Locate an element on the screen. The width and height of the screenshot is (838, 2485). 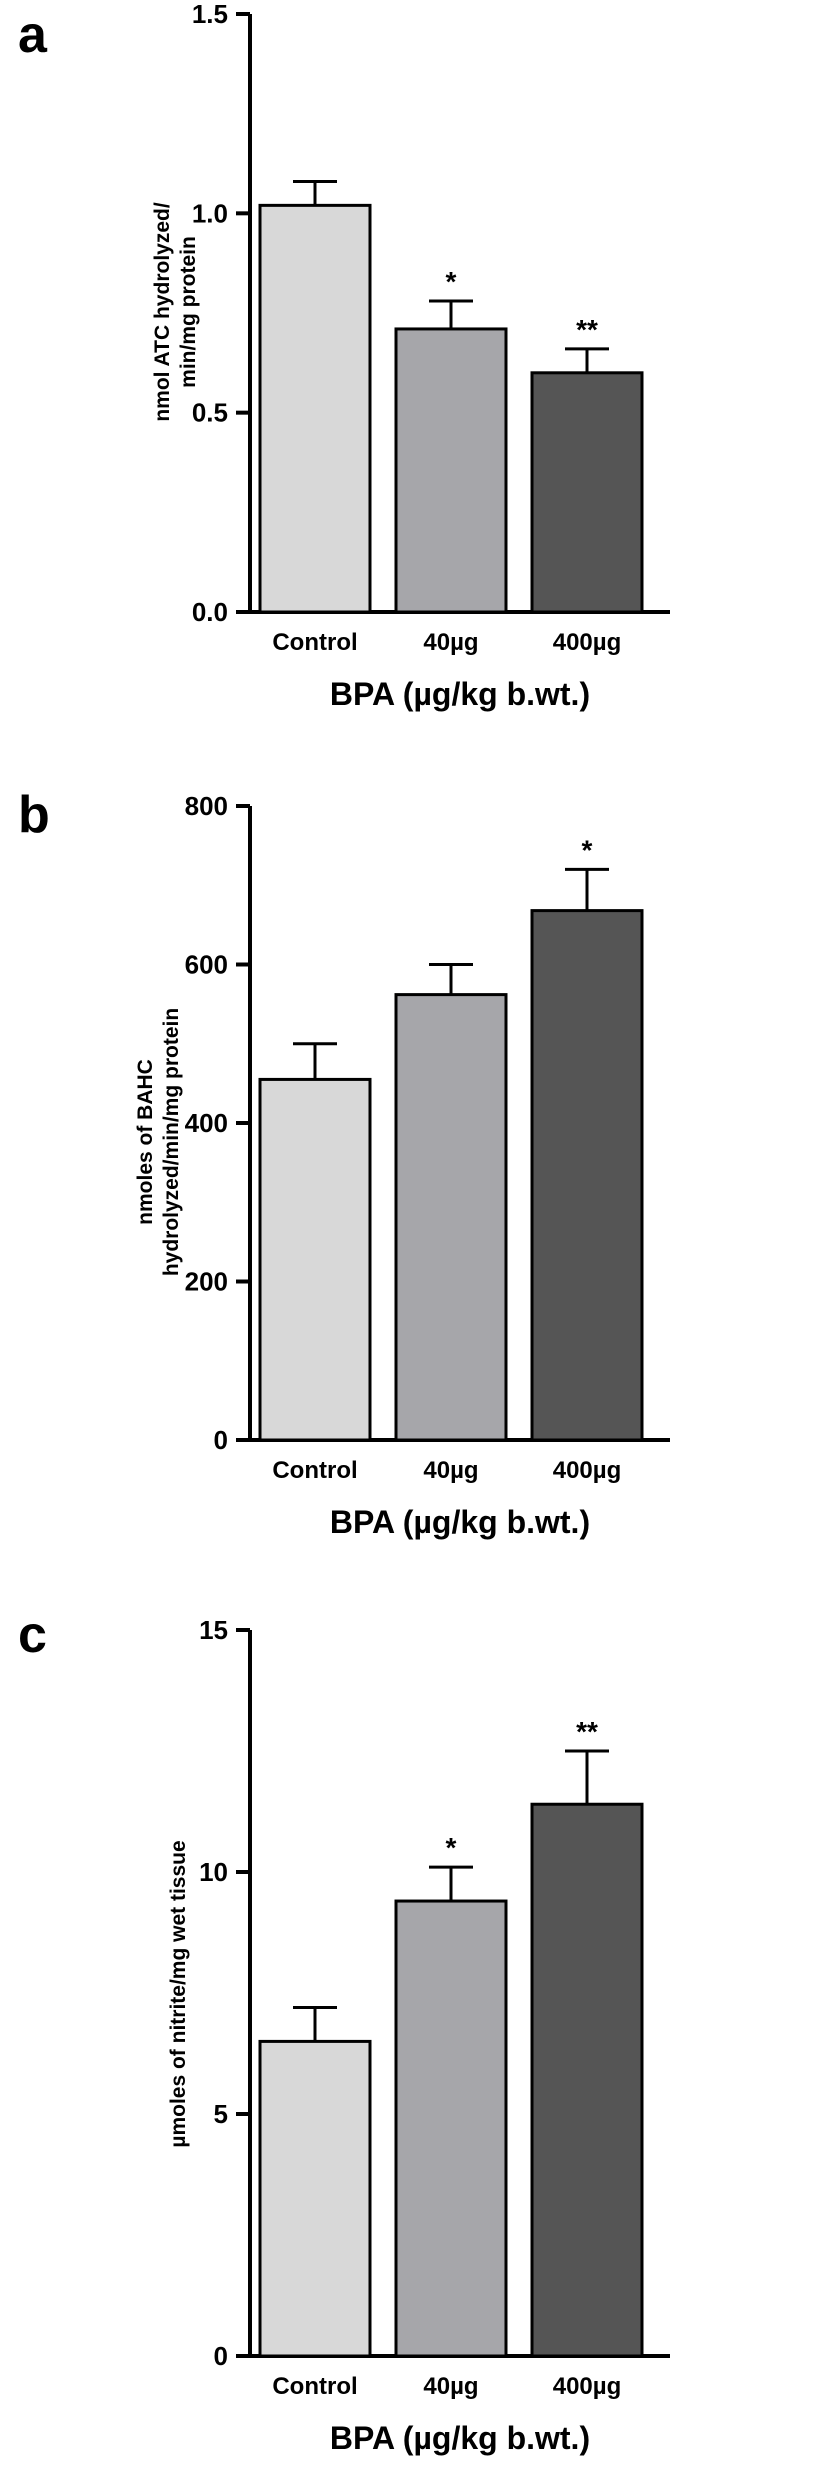
y-axis-label-line: min/mg protein is located at coordinates (188, 312).